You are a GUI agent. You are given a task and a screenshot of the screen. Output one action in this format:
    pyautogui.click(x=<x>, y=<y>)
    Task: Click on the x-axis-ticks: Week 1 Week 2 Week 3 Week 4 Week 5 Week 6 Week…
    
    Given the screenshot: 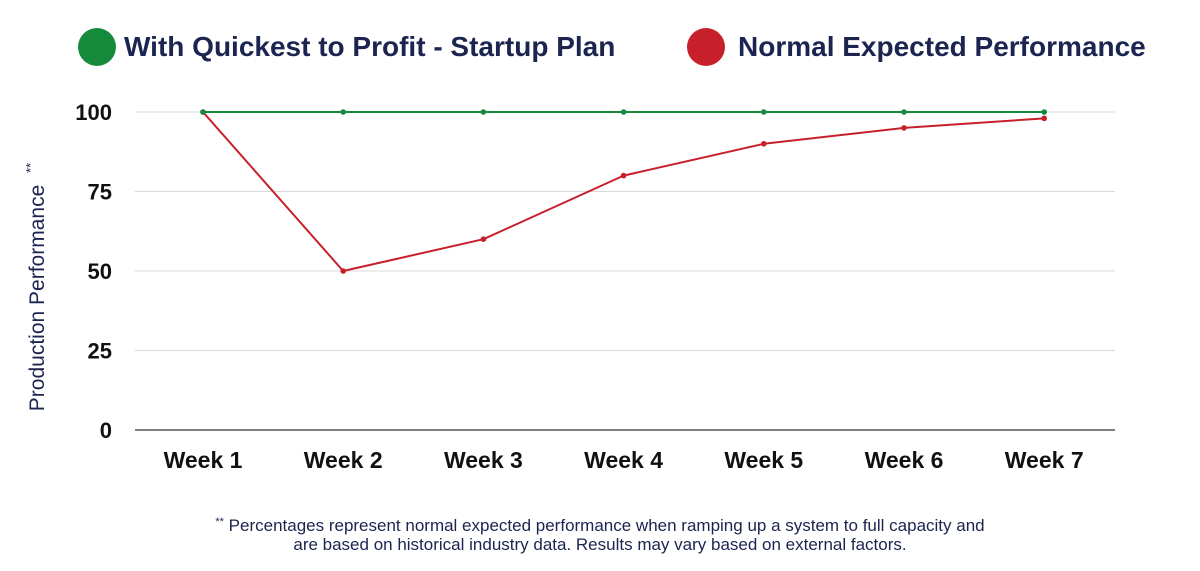 What is the action you would take?
    pyautogui.click(x=624, y=460)
    